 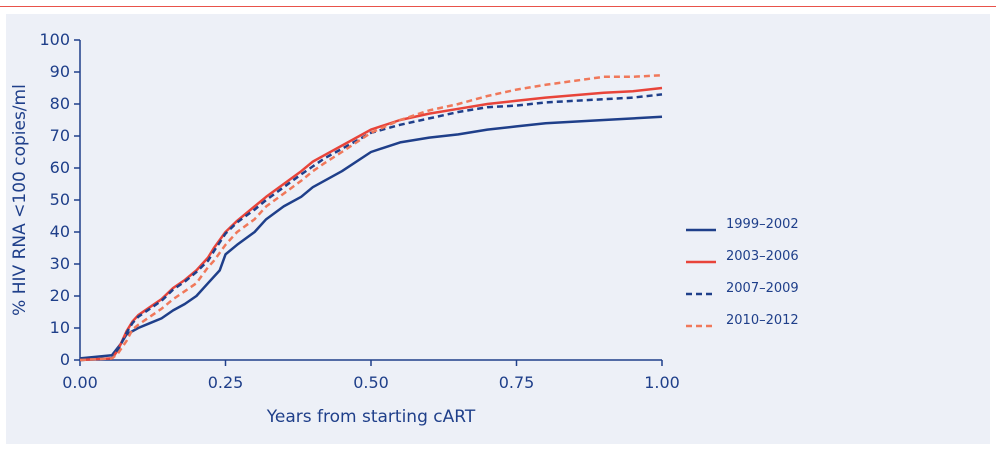 What do you see at coordinates (60, 103) in the screenshot?
I see `y-tick-label: 80` at bounding box center [60, 103].